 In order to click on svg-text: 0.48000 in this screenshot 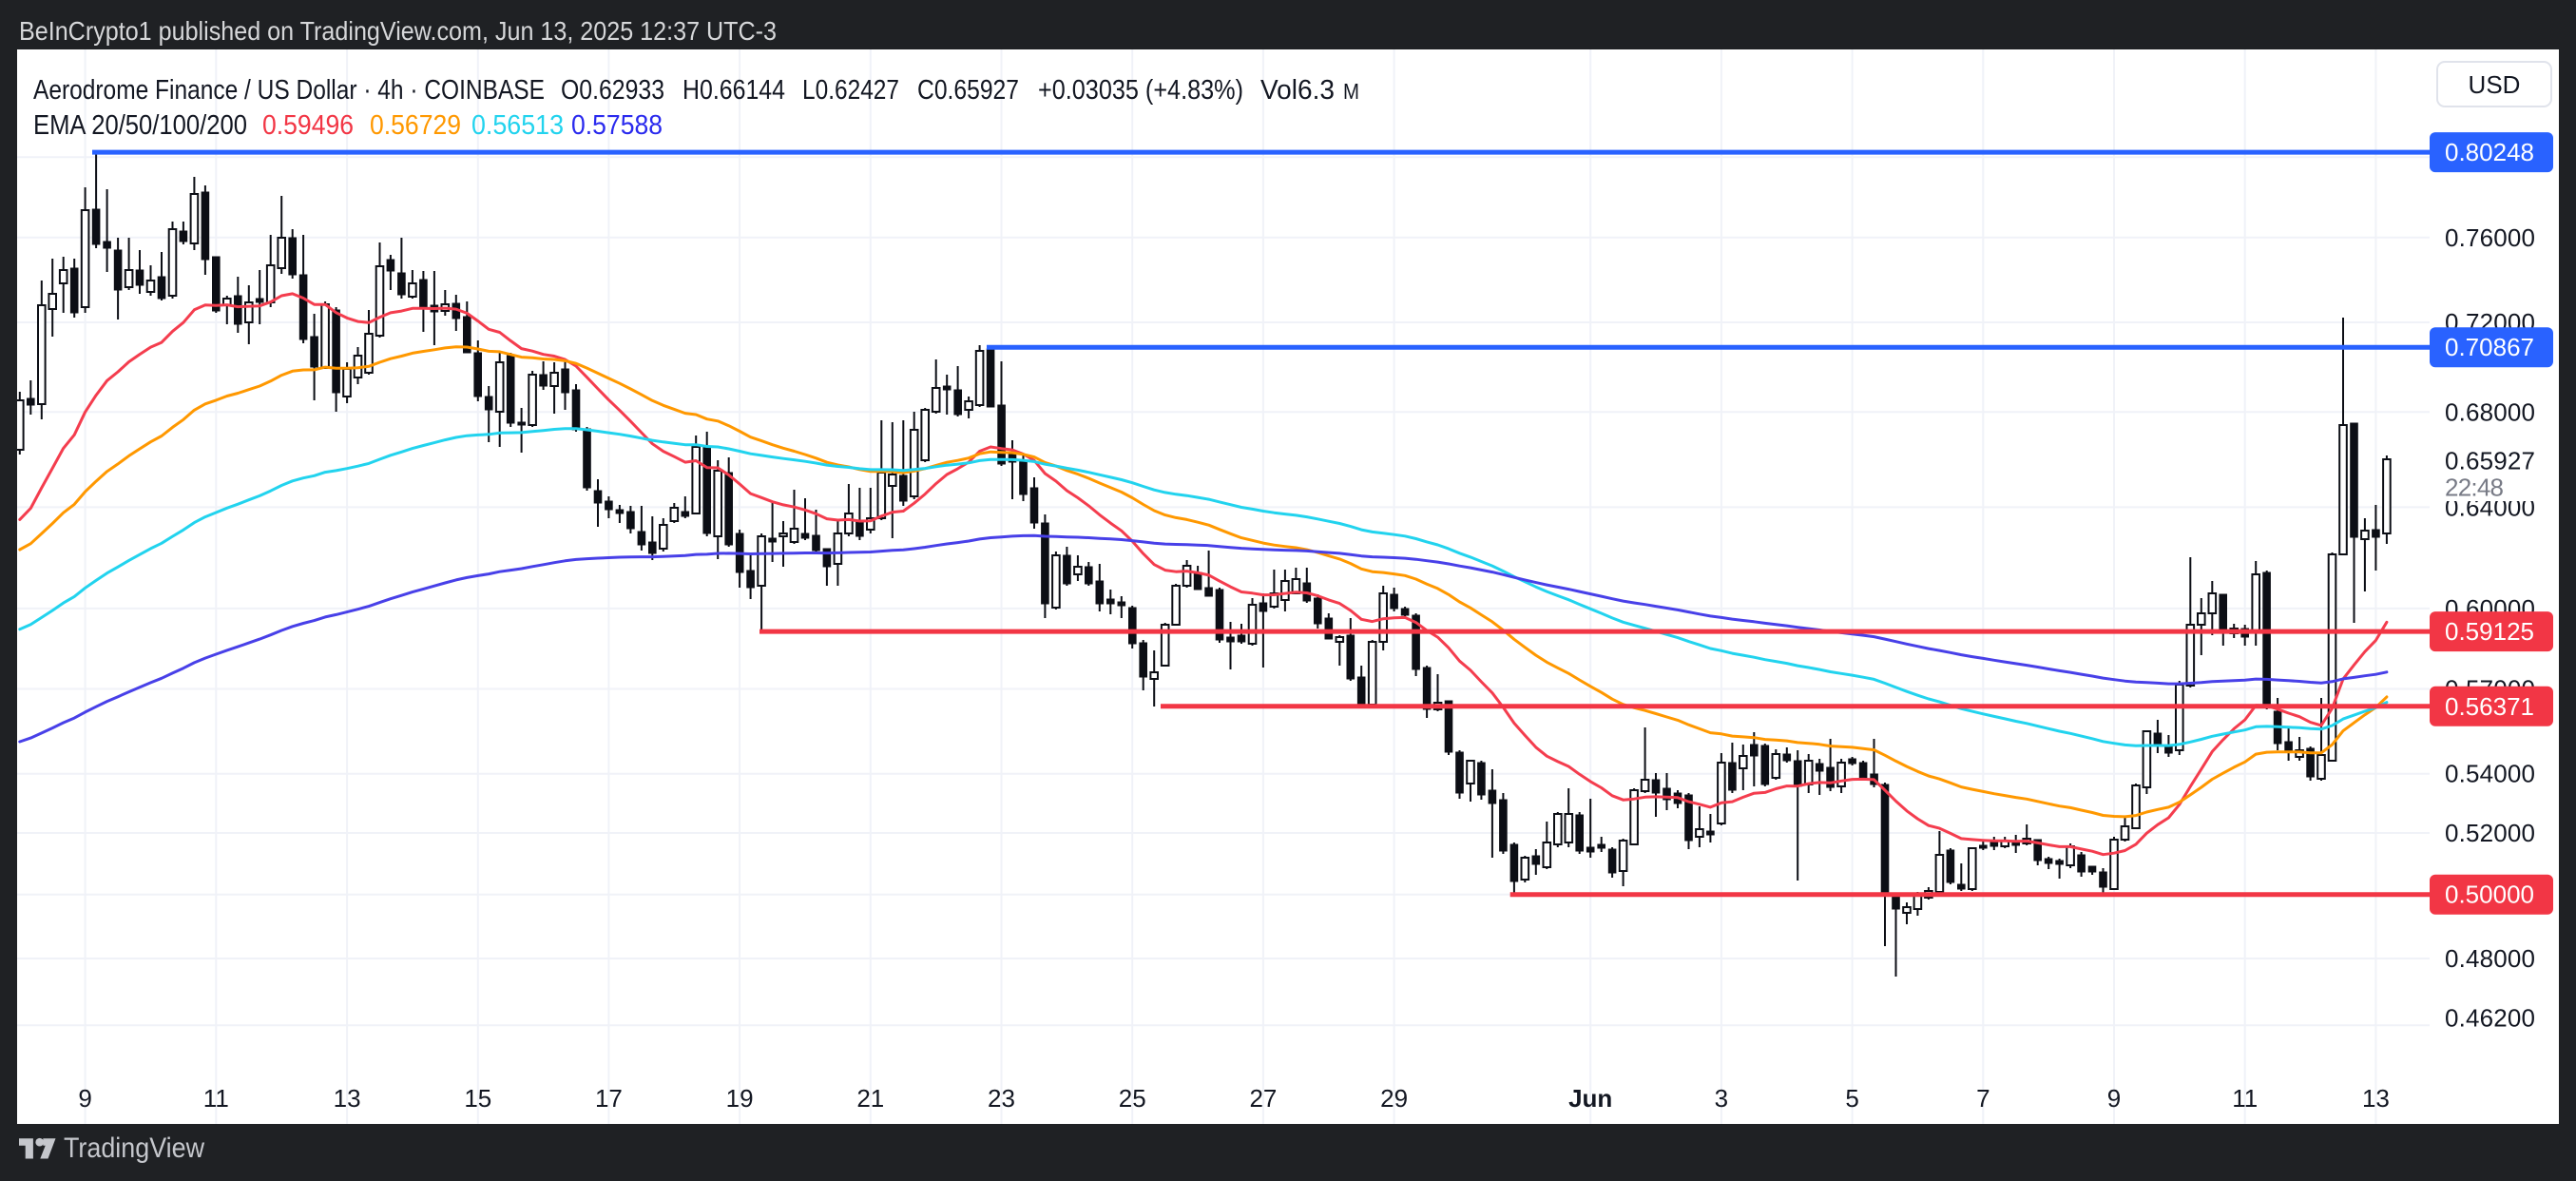, I will do `click(2490, 958)`.